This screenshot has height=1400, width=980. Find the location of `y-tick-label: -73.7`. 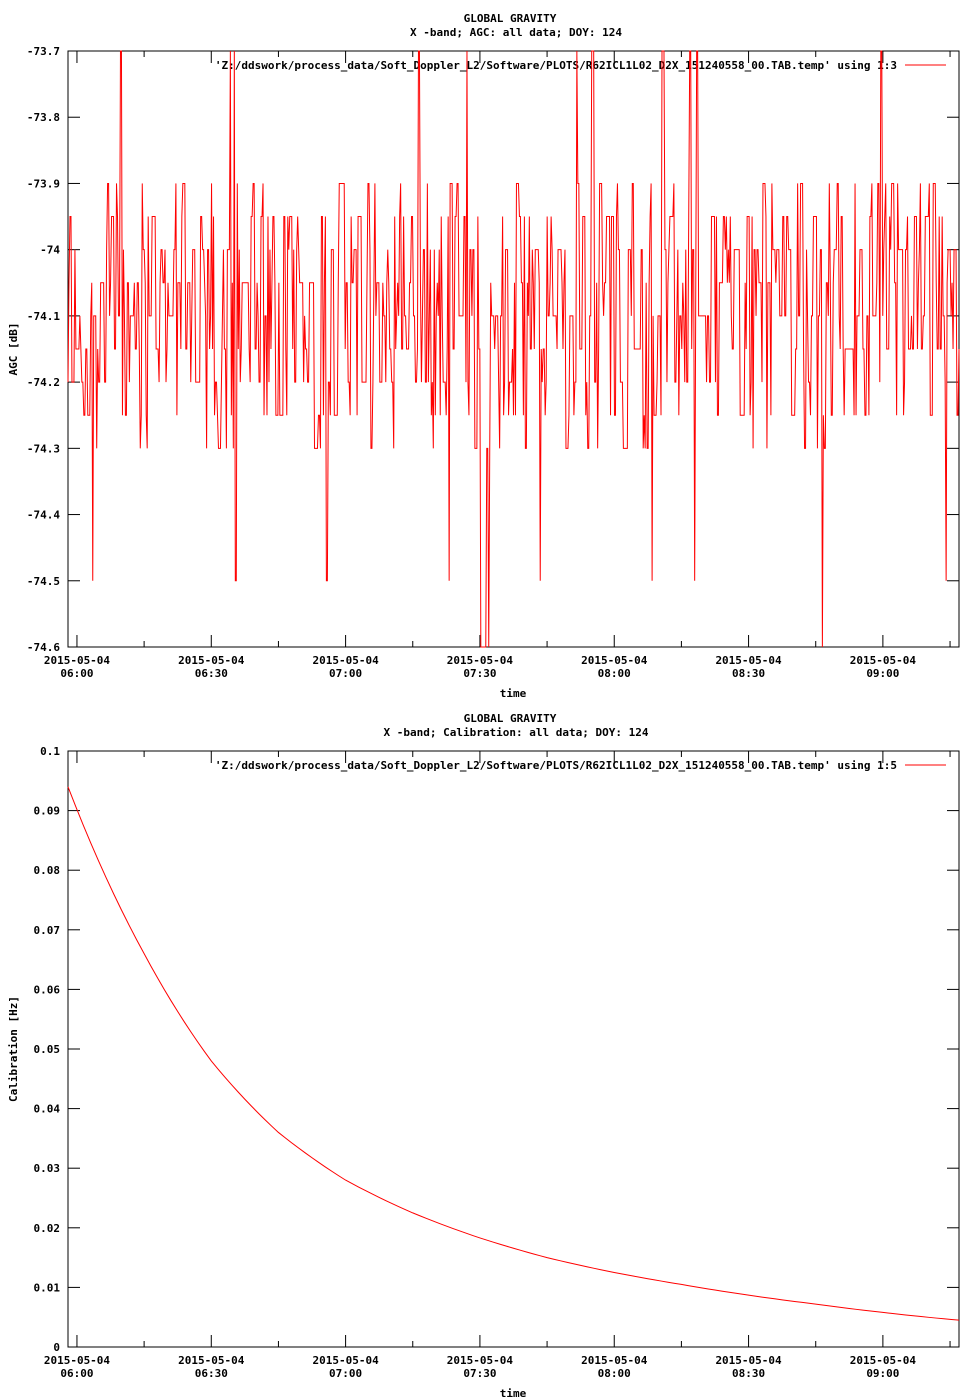

y-tick-label: -73.7 is located at coordinates (43, 51).